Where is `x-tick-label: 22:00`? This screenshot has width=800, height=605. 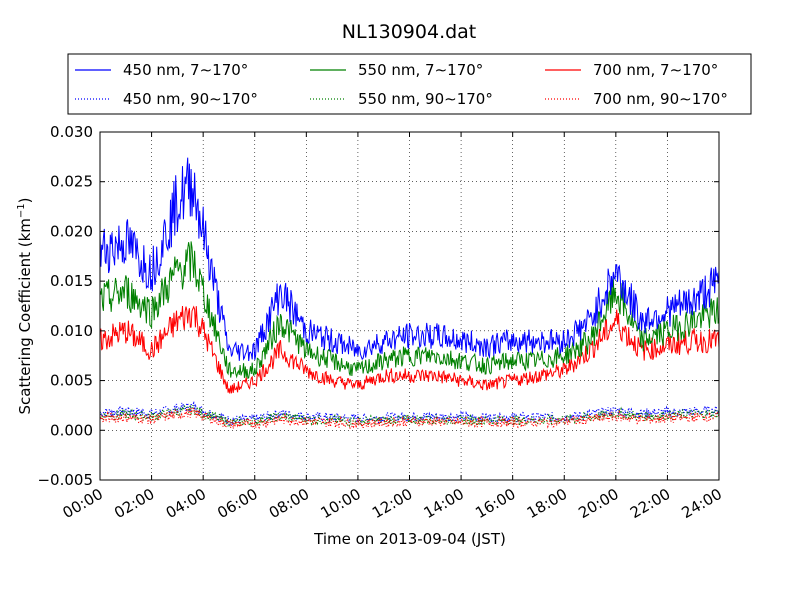
x-tick-label: 22:00 is located at coordinates (650, 503).